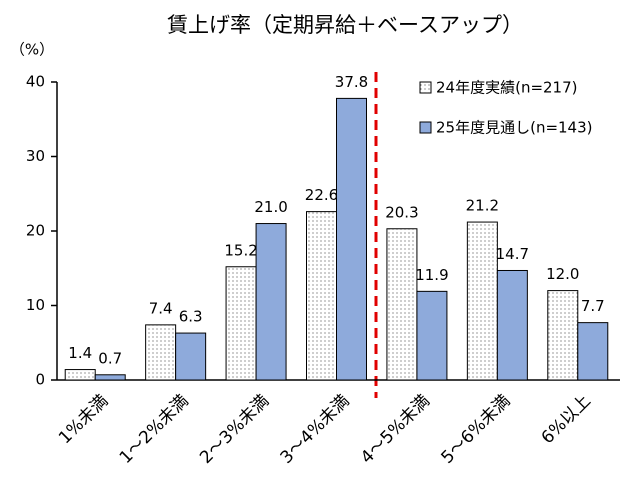 This screenshot has width=633, height=503. What do you see at coordinates (321, 195) in the screenshot?
I see `value-label: 22.6` at bounding box center [321, 195].